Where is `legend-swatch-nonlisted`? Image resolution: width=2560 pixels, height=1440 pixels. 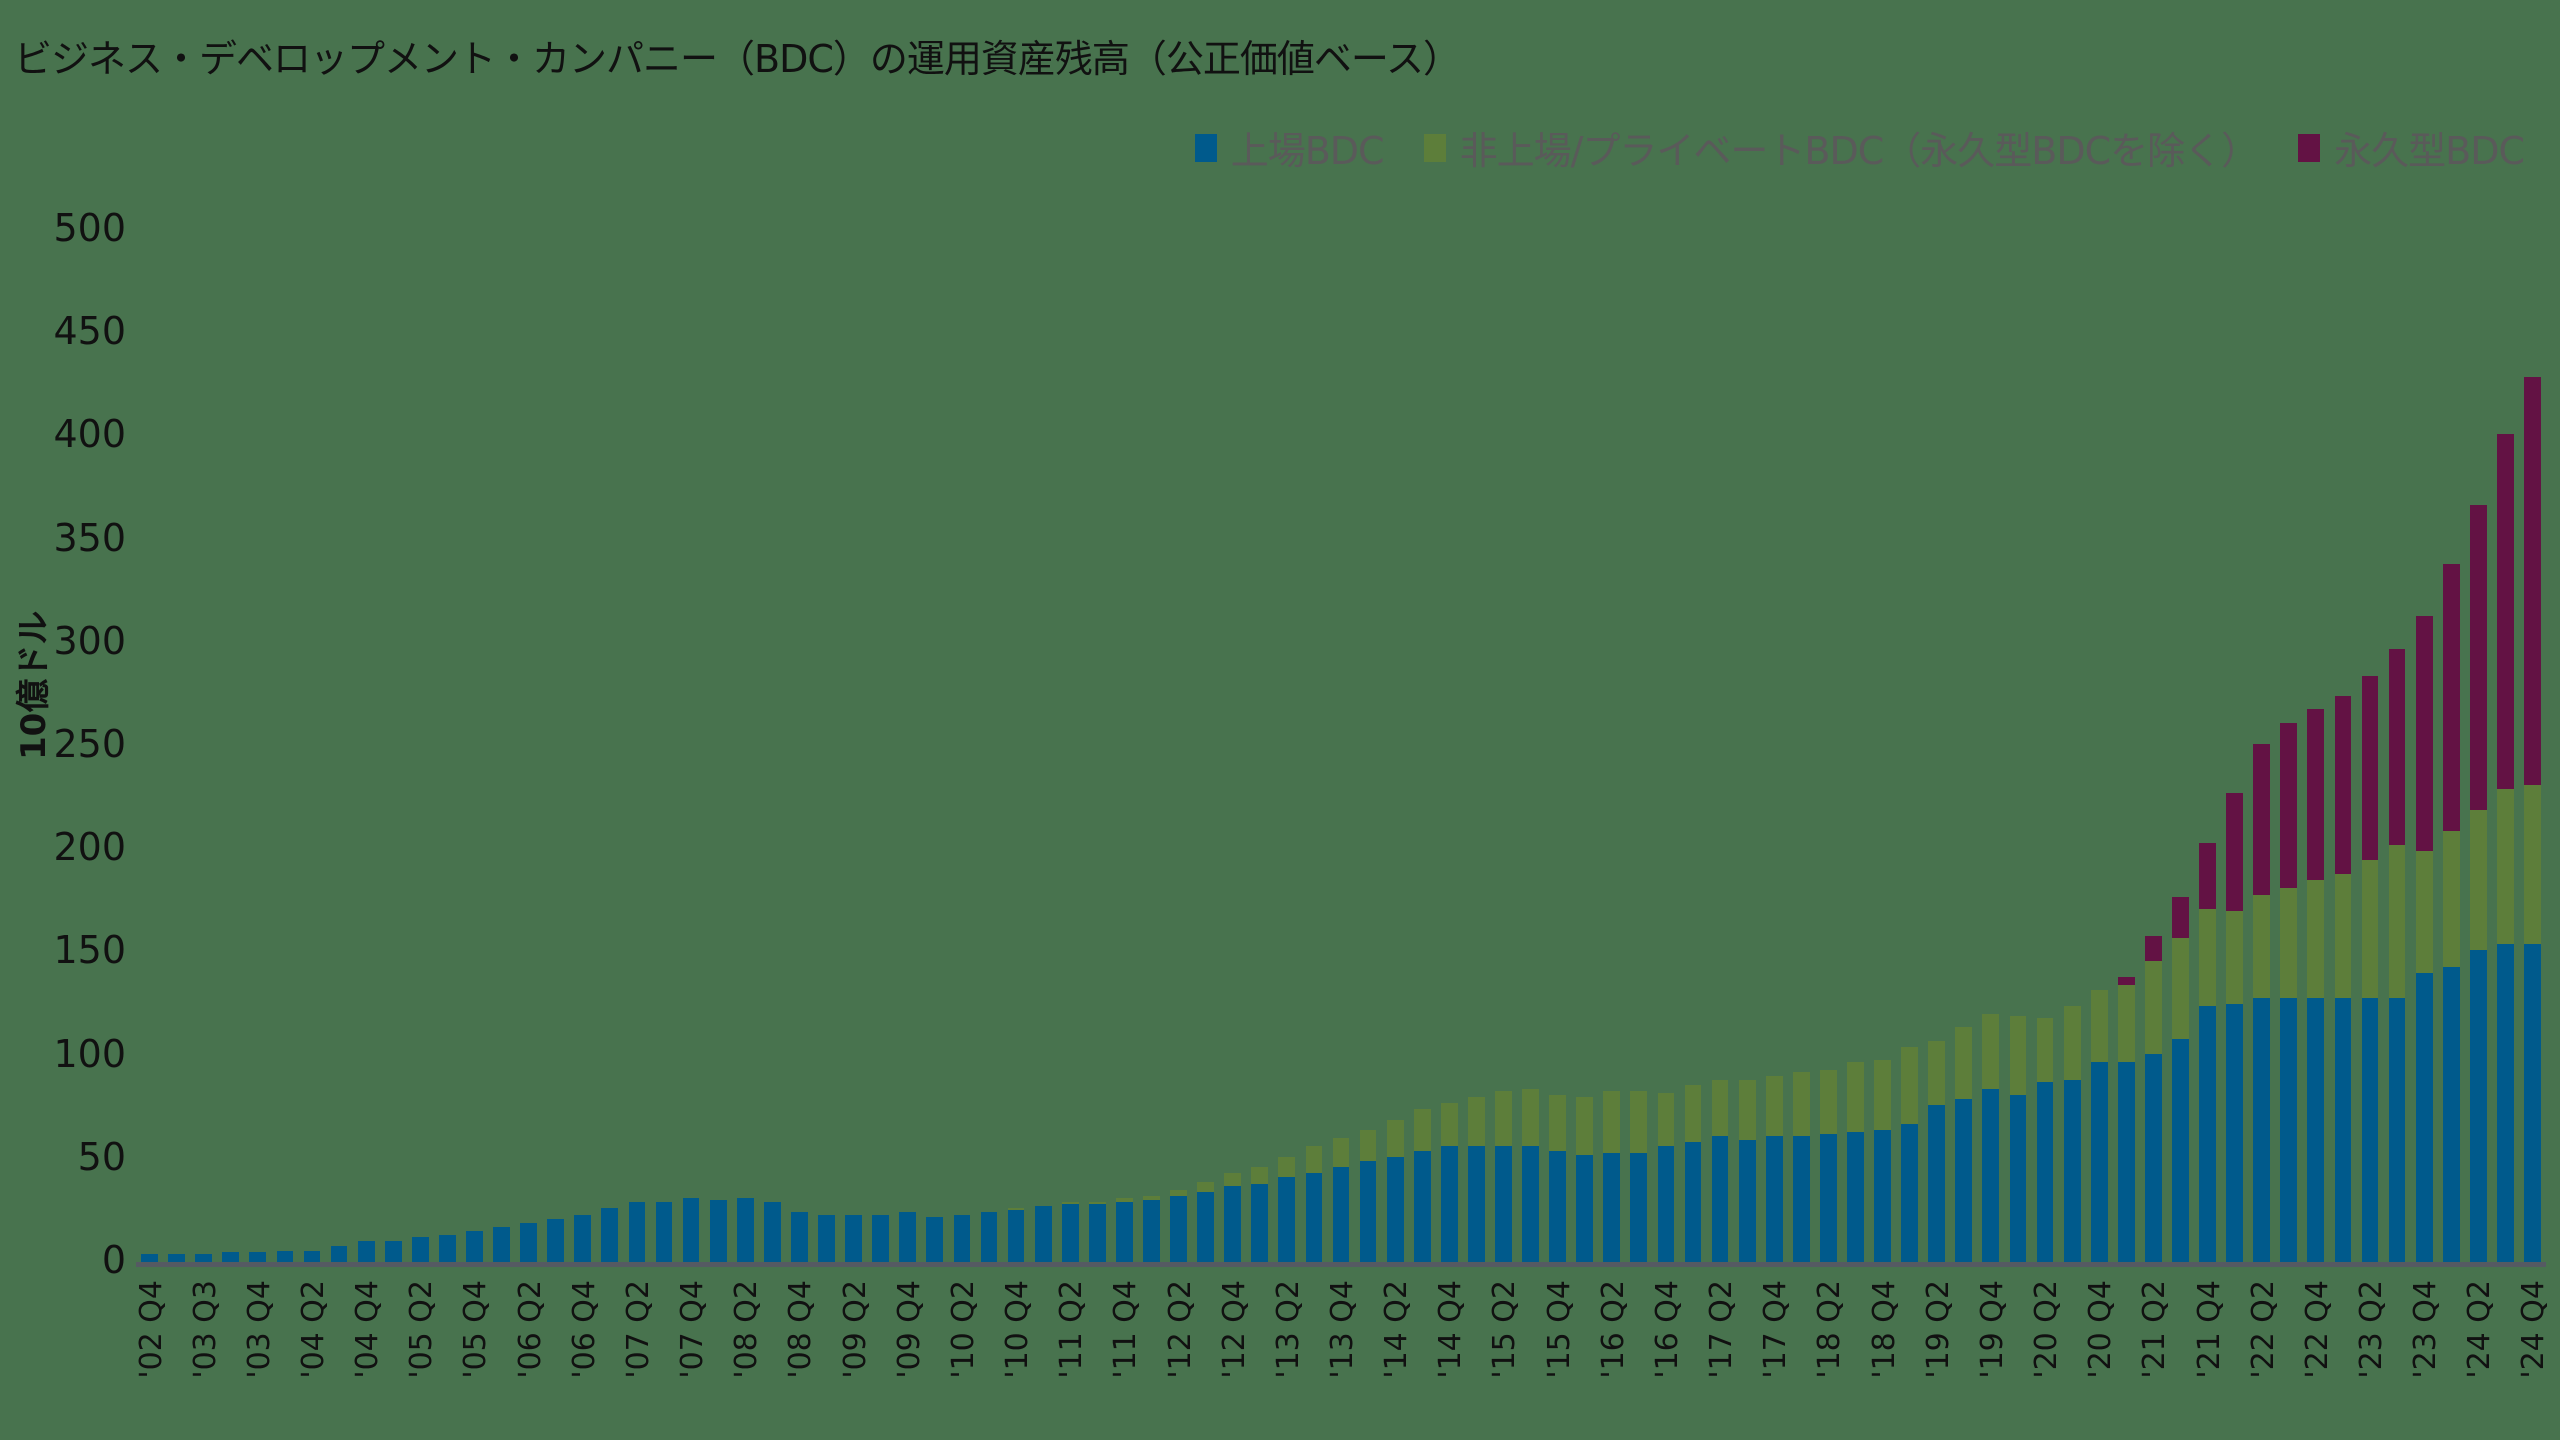 legend-swatch-nonlisted is located at coordinates (1434, 147).